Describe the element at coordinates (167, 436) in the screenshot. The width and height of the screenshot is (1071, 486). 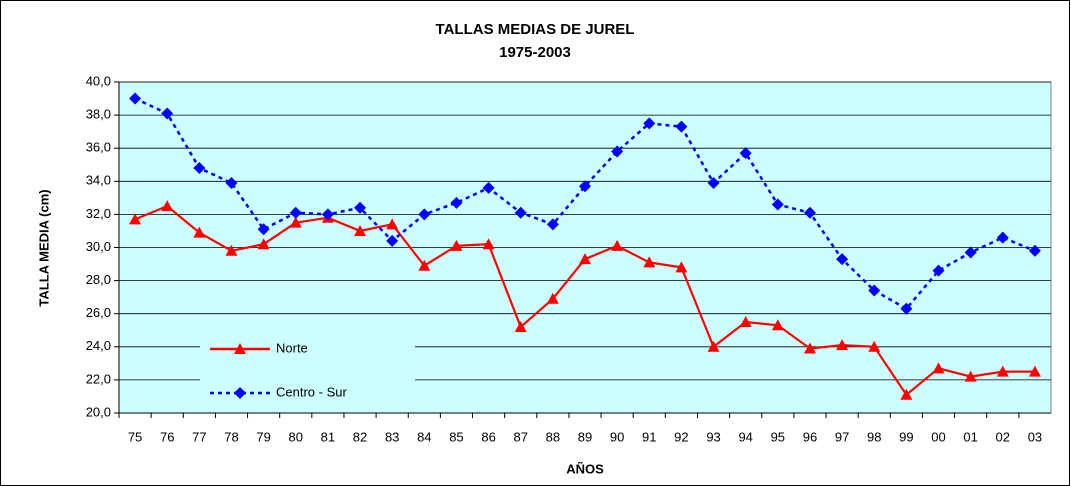
I see `x-tick-label: 76` at that location.